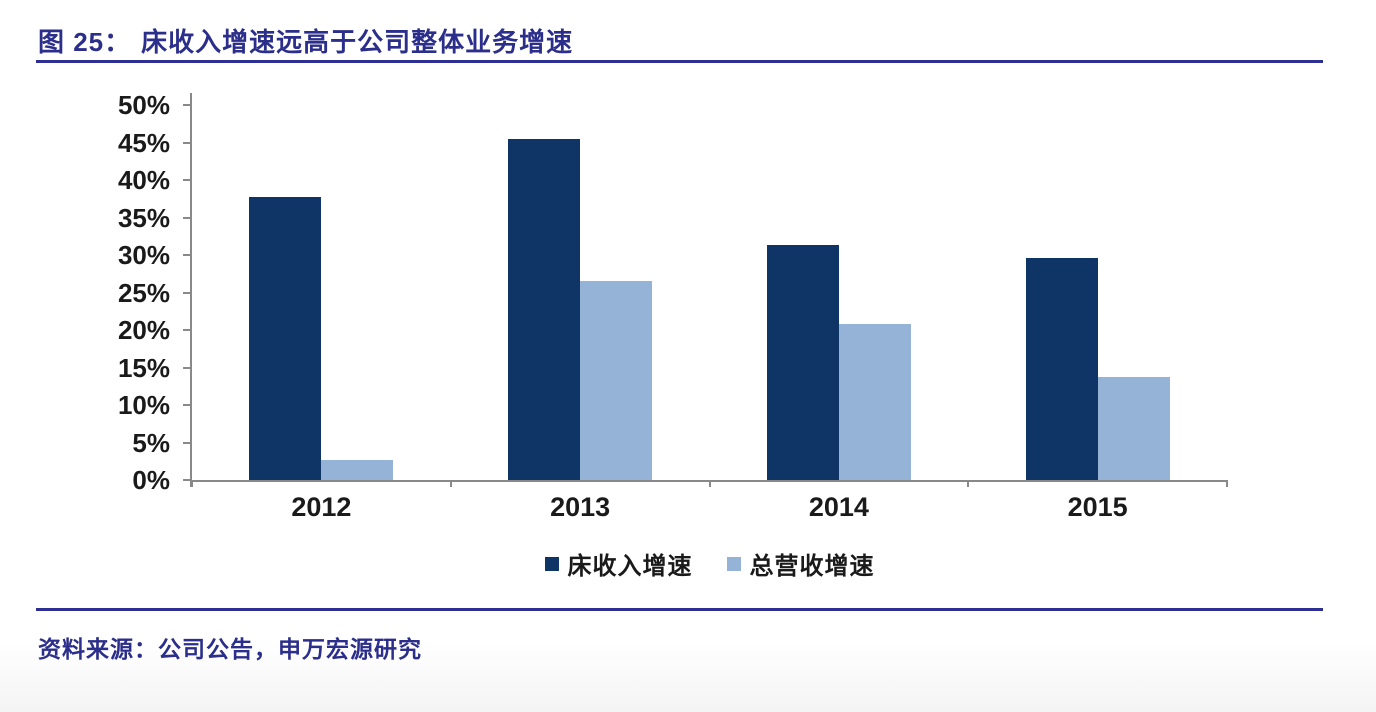 The height and width of the screenshot is (712, 1376). I want to click on figure-title: 图 25： 床收入增速远高于公司整体业务增速, so click(305, 40).